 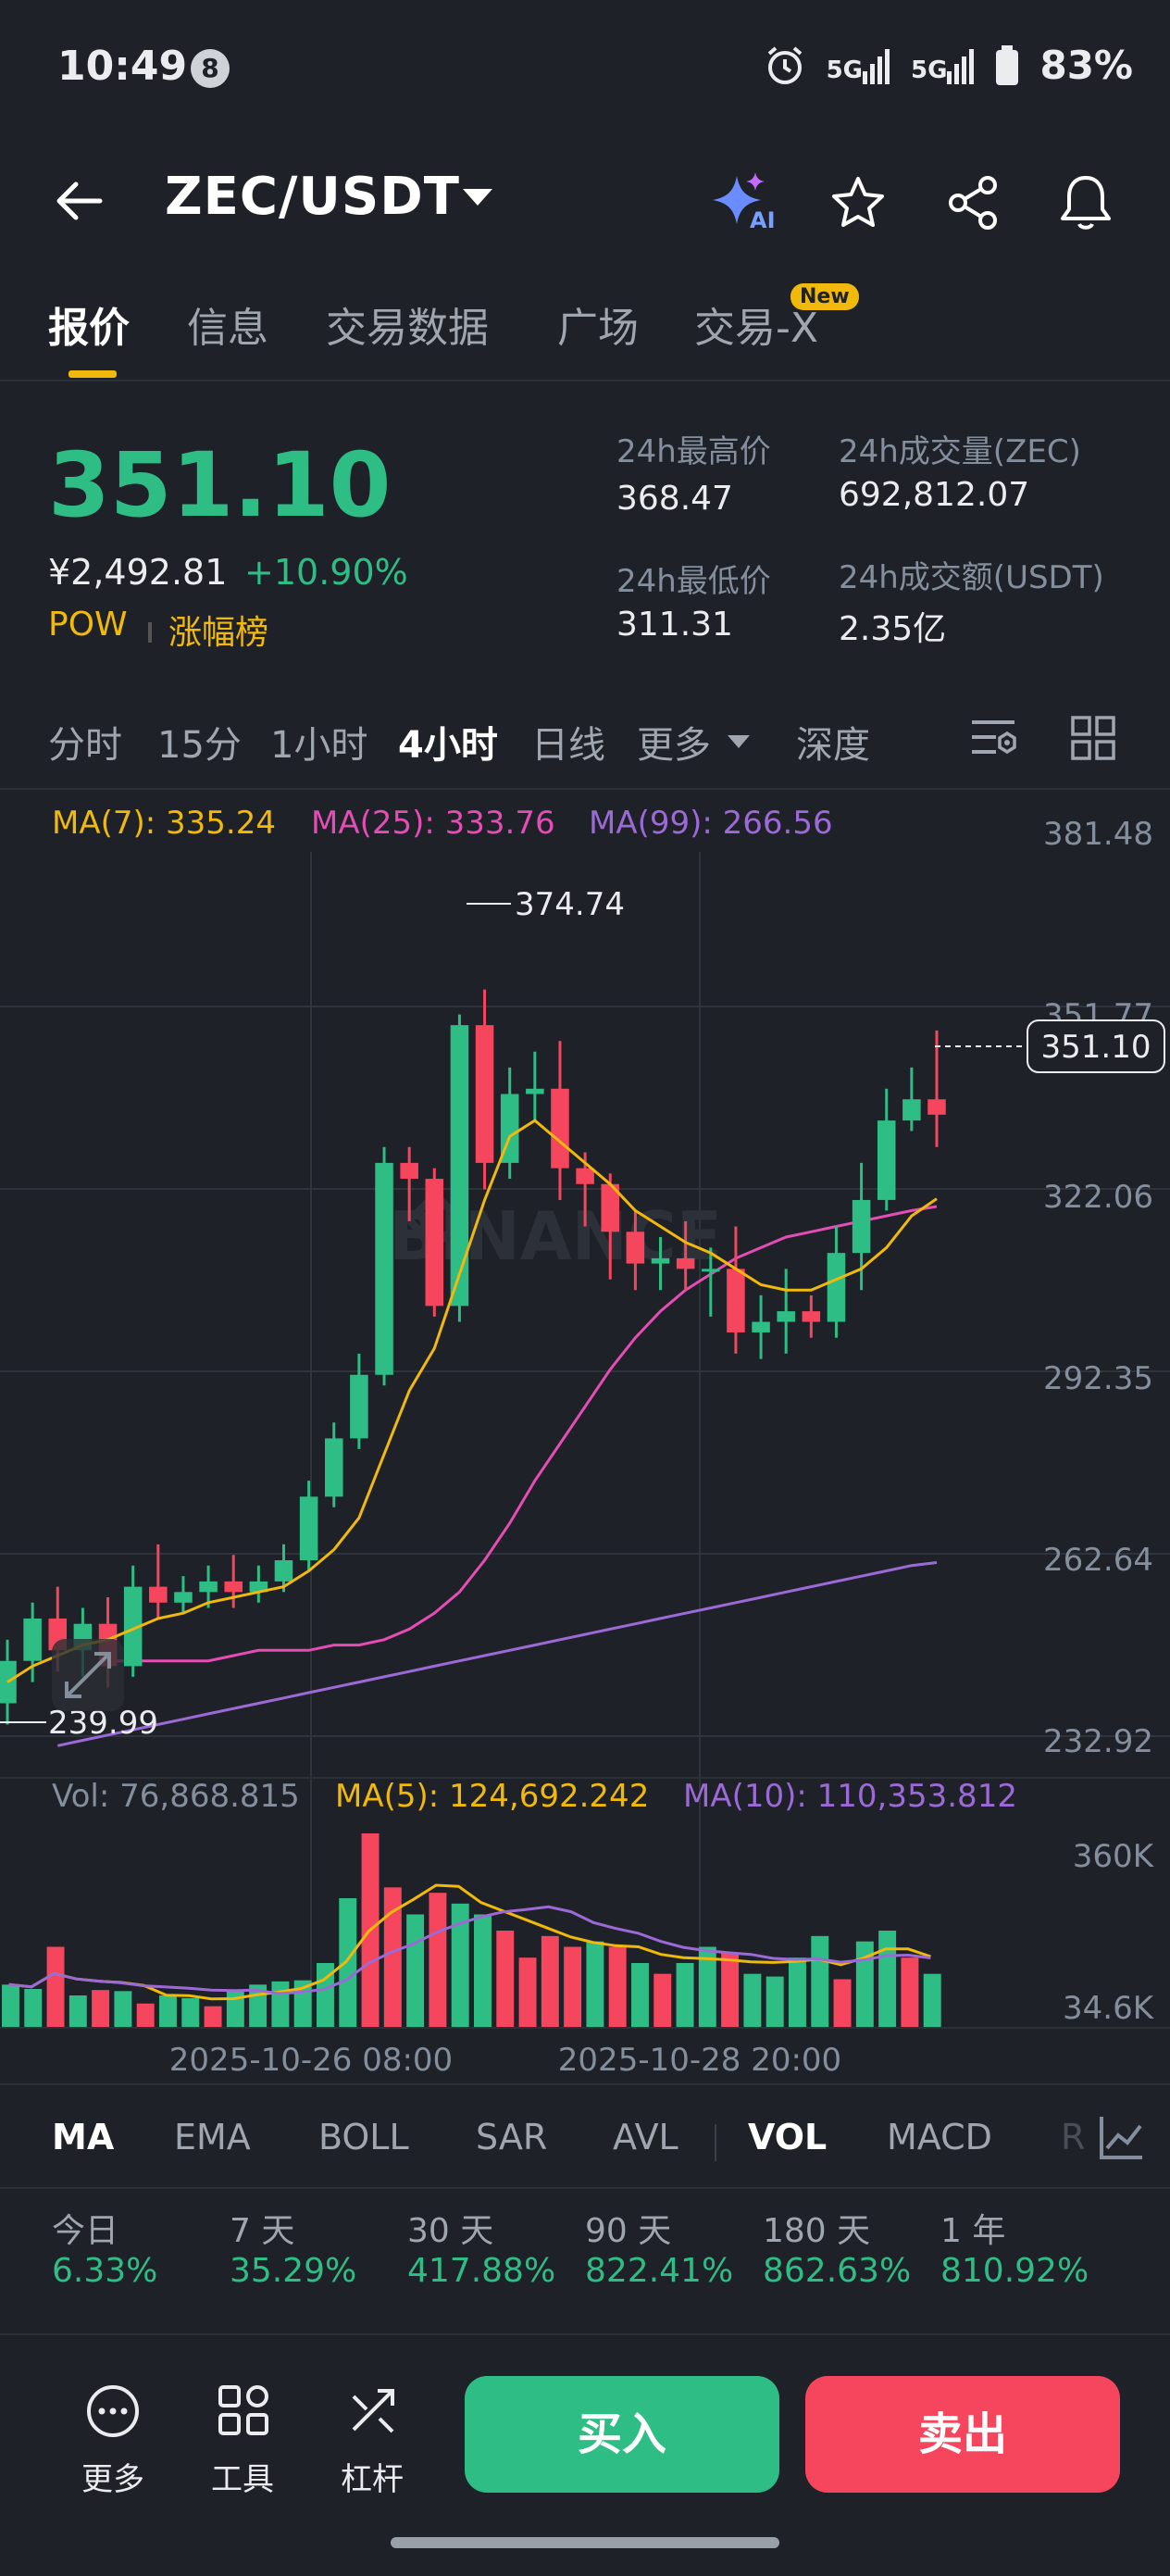 What do you see at coordinates (1093, 738) in the screenshot?
I see `layout-grid-icon` at bounding box center [1093, 738].